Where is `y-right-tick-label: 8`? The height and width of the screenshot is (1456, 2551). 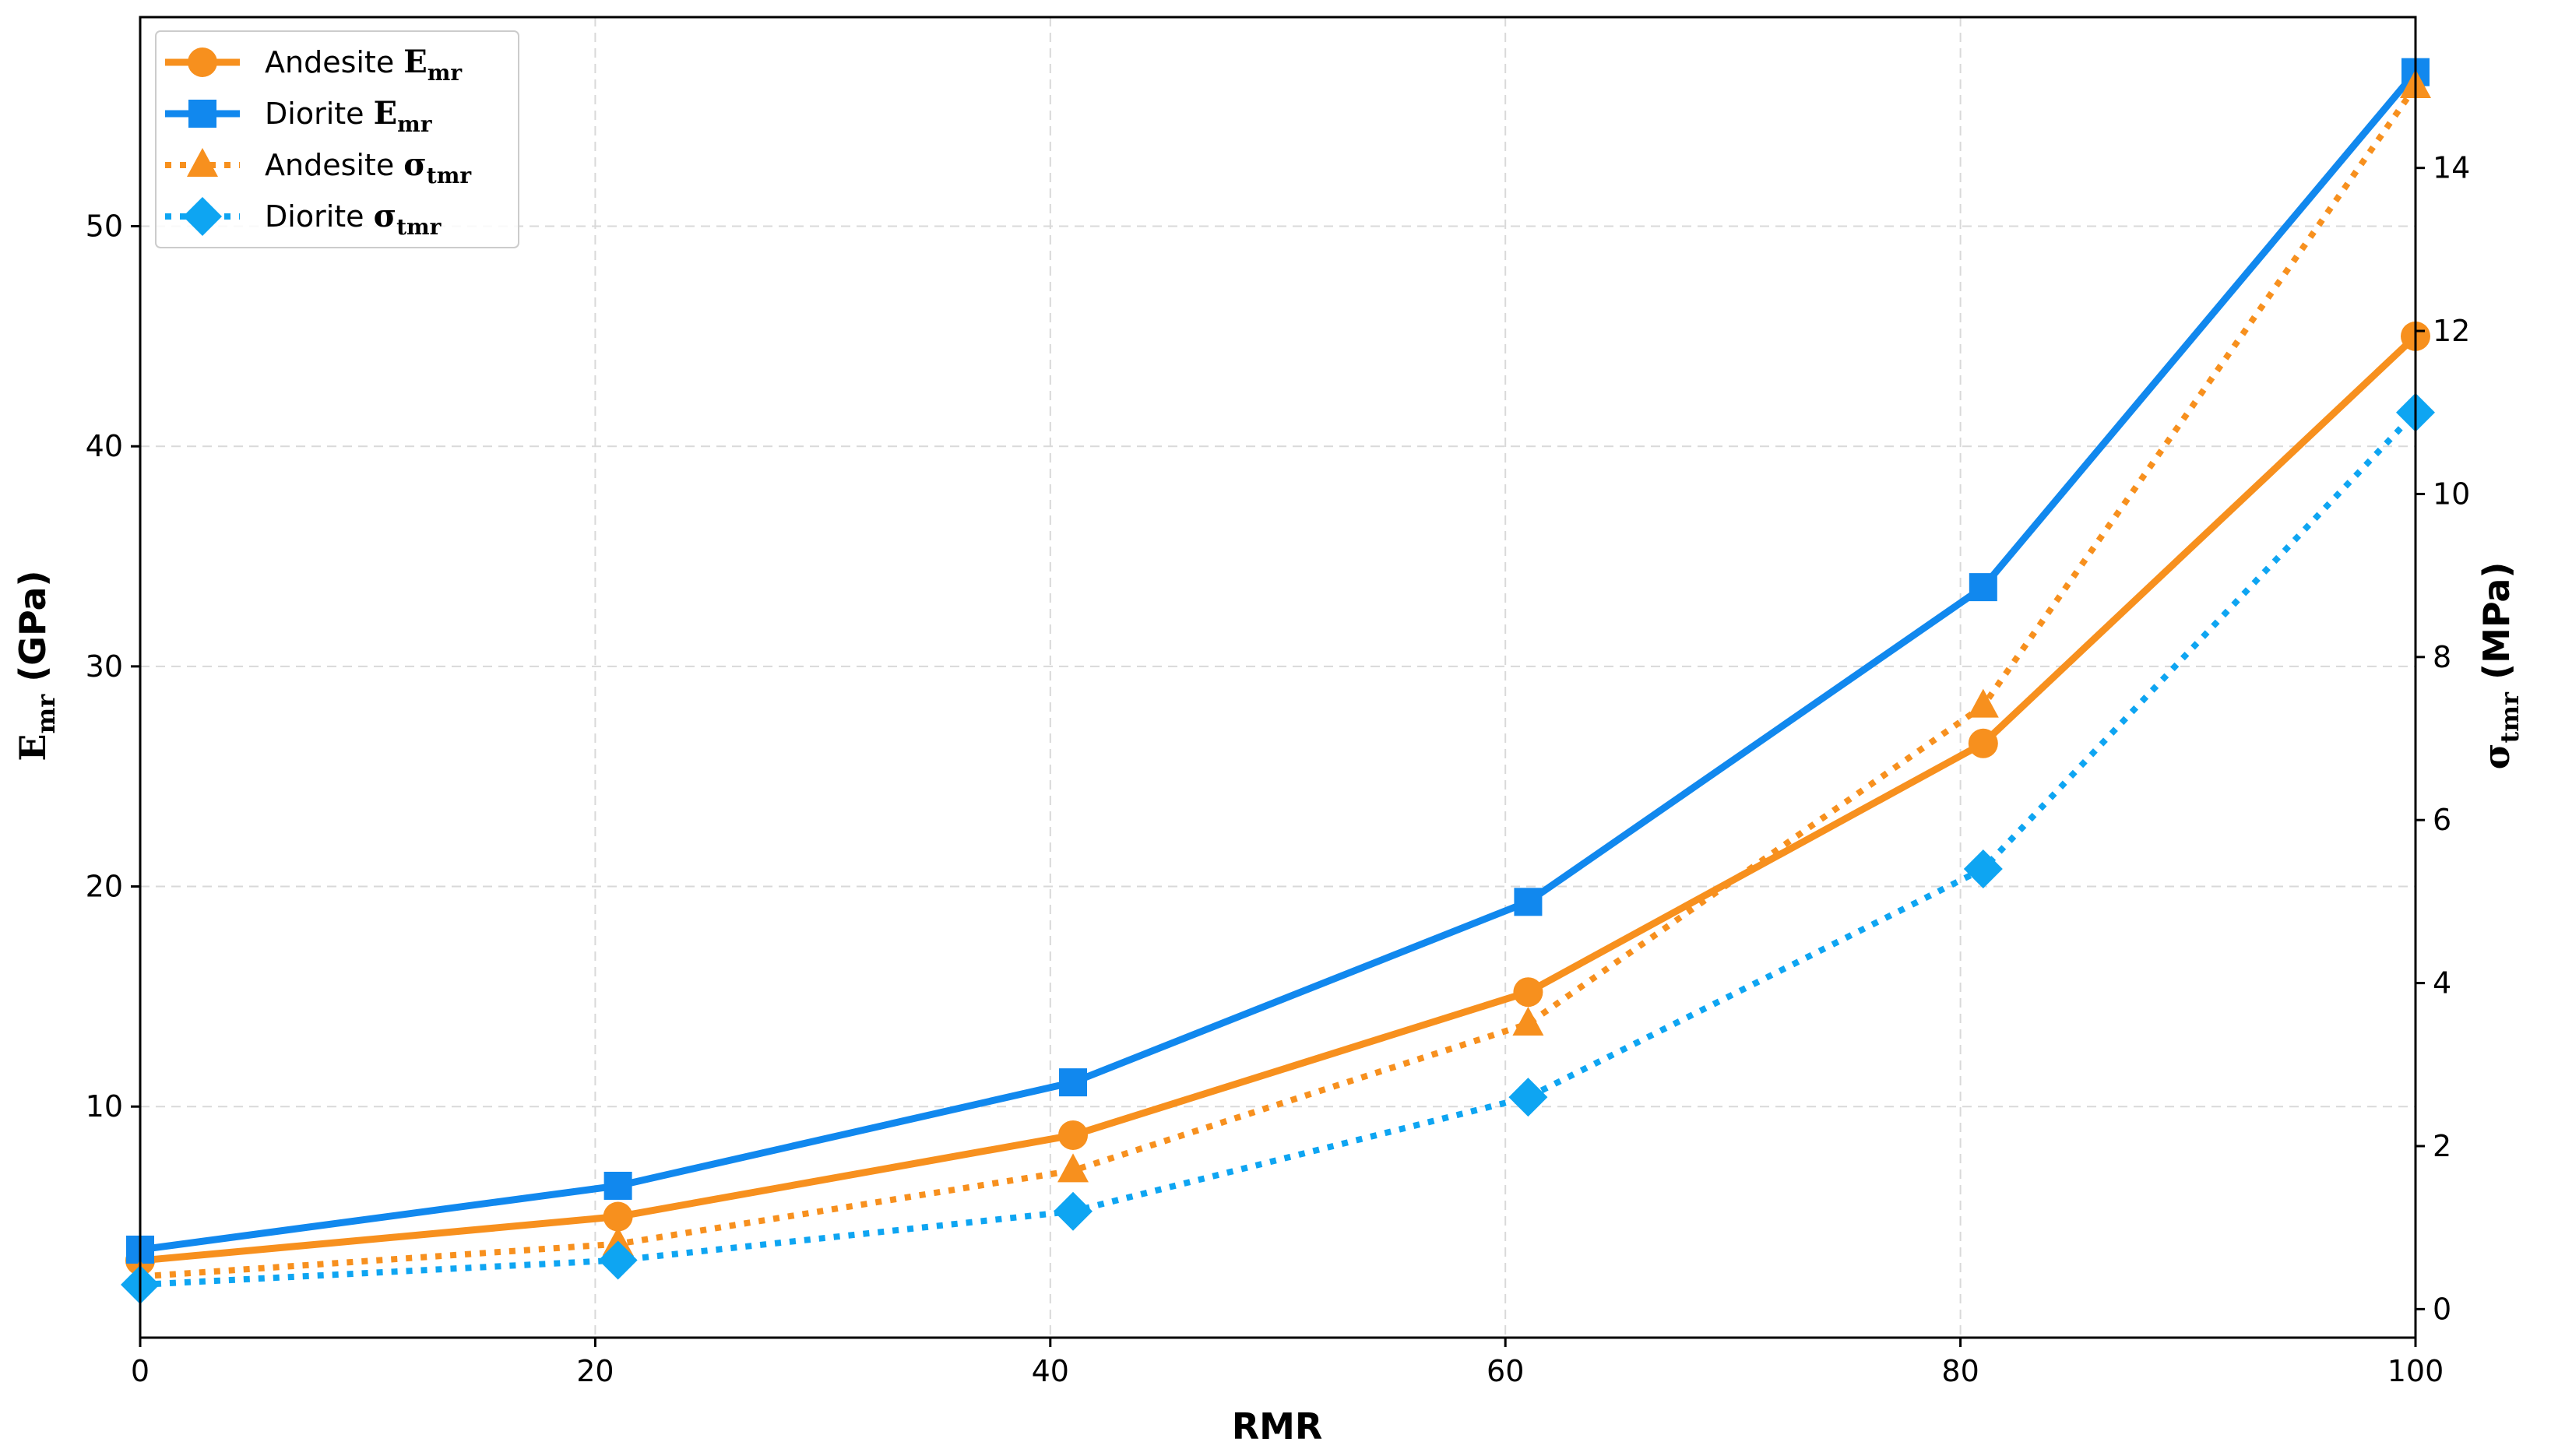 y-right-tick-label: 8 is located at coordinates (2442, 657).